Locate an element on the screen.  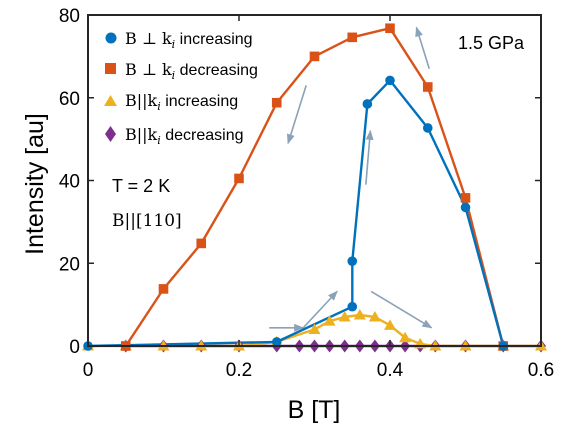
legend-item-1: B ⊥ ki increasing is located at coordinates (179, 40).